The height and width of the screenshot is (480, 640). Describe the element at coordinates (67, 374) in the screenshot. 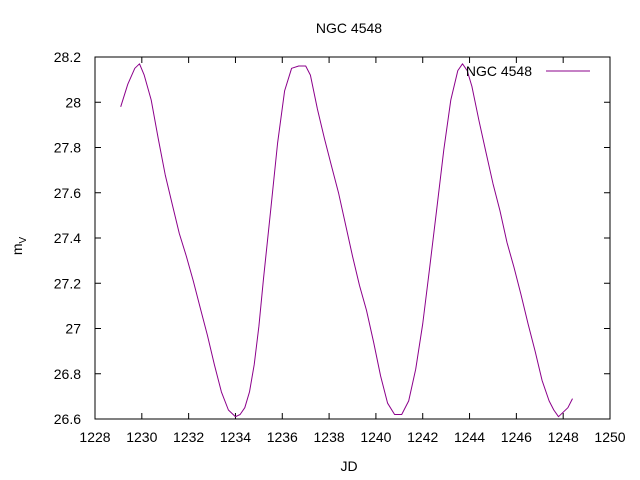

I see `y-tick-label: 26.8` at that location.